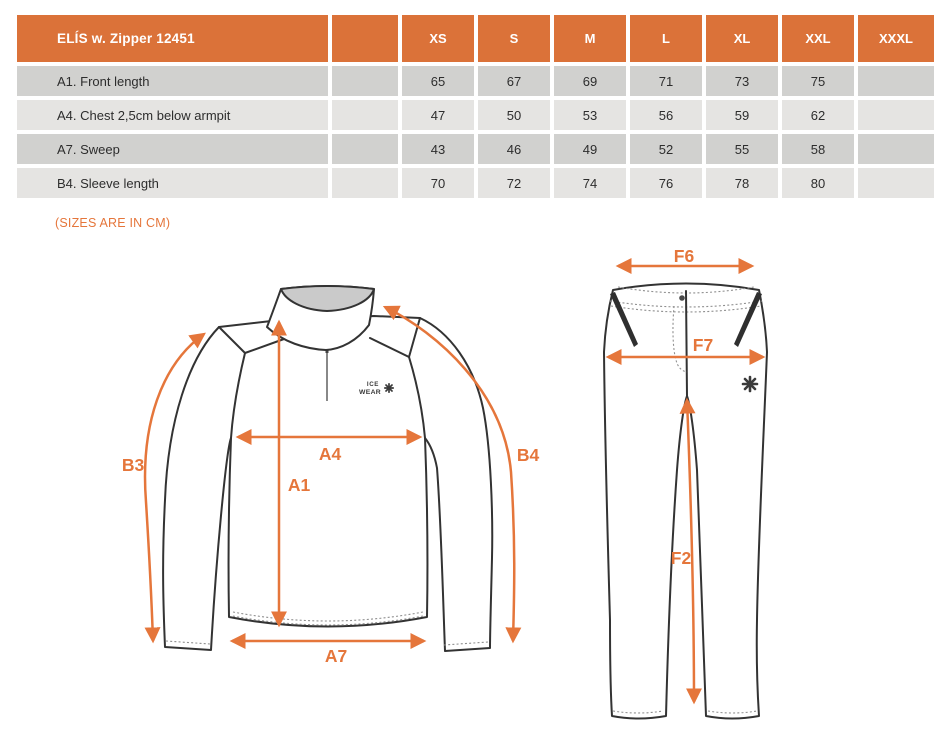 The image size is (949, 754). I want to click on label-a1: A1, so click(299, 485).